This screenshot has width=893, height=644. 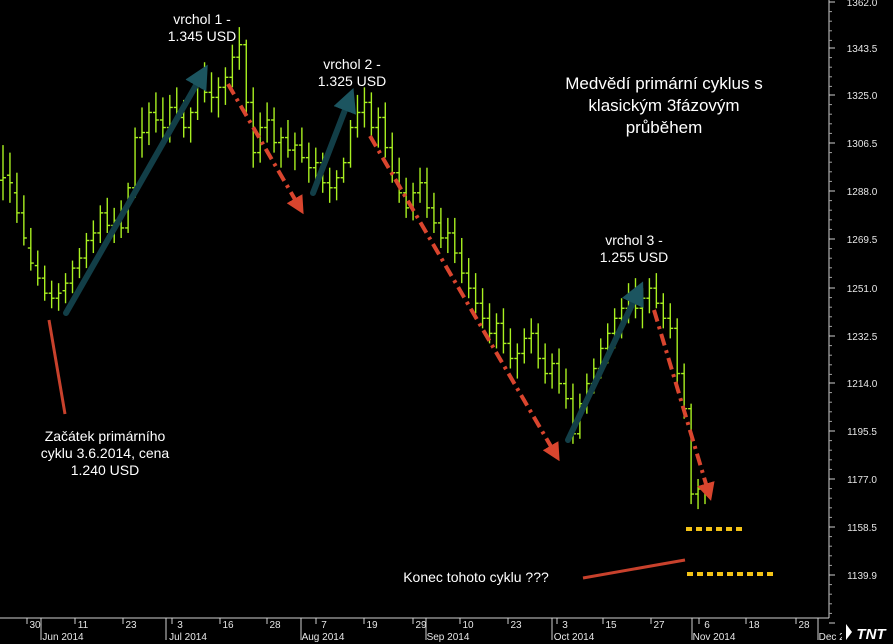 I want to click on annotation-peak-1-line-2: 1.345 USD, so click(x=202, y=36).